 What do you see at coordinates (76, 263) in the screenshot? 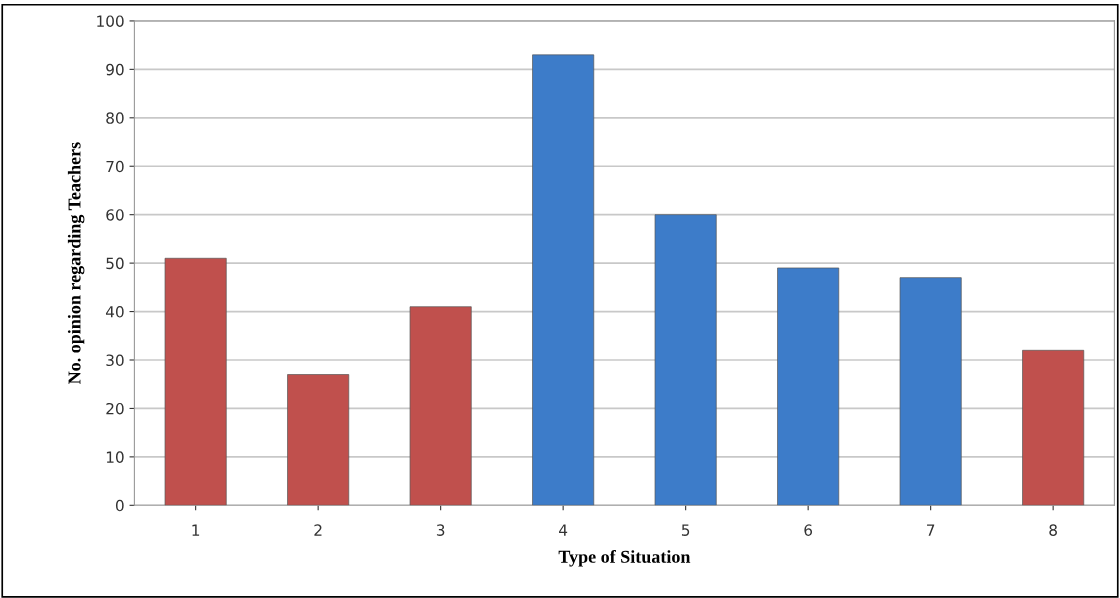
I see `y-axis-title: No. opinion regarding Teachers` at bounding box center [76, 263].